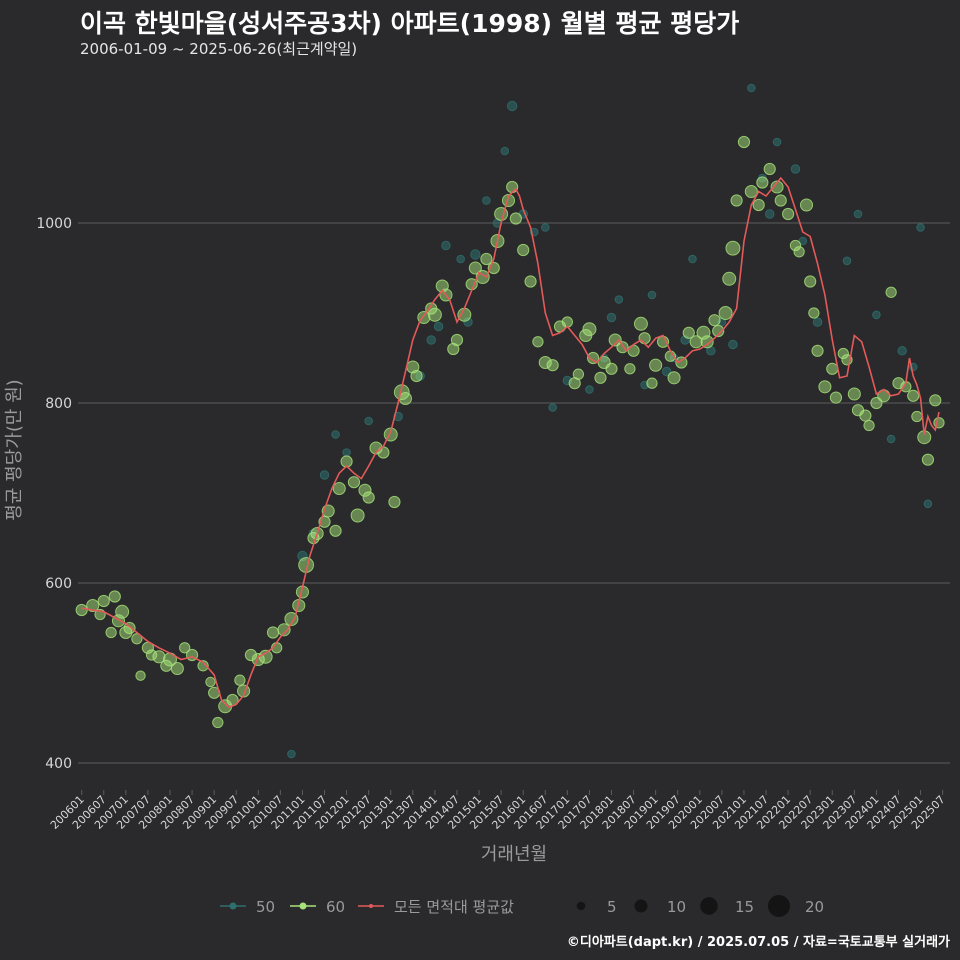 The image size is (960, 960). What do you see at coordinates (612, 907) in the screenshot?
I see `legend-size-label: 5` at bounding box center [612, 907].